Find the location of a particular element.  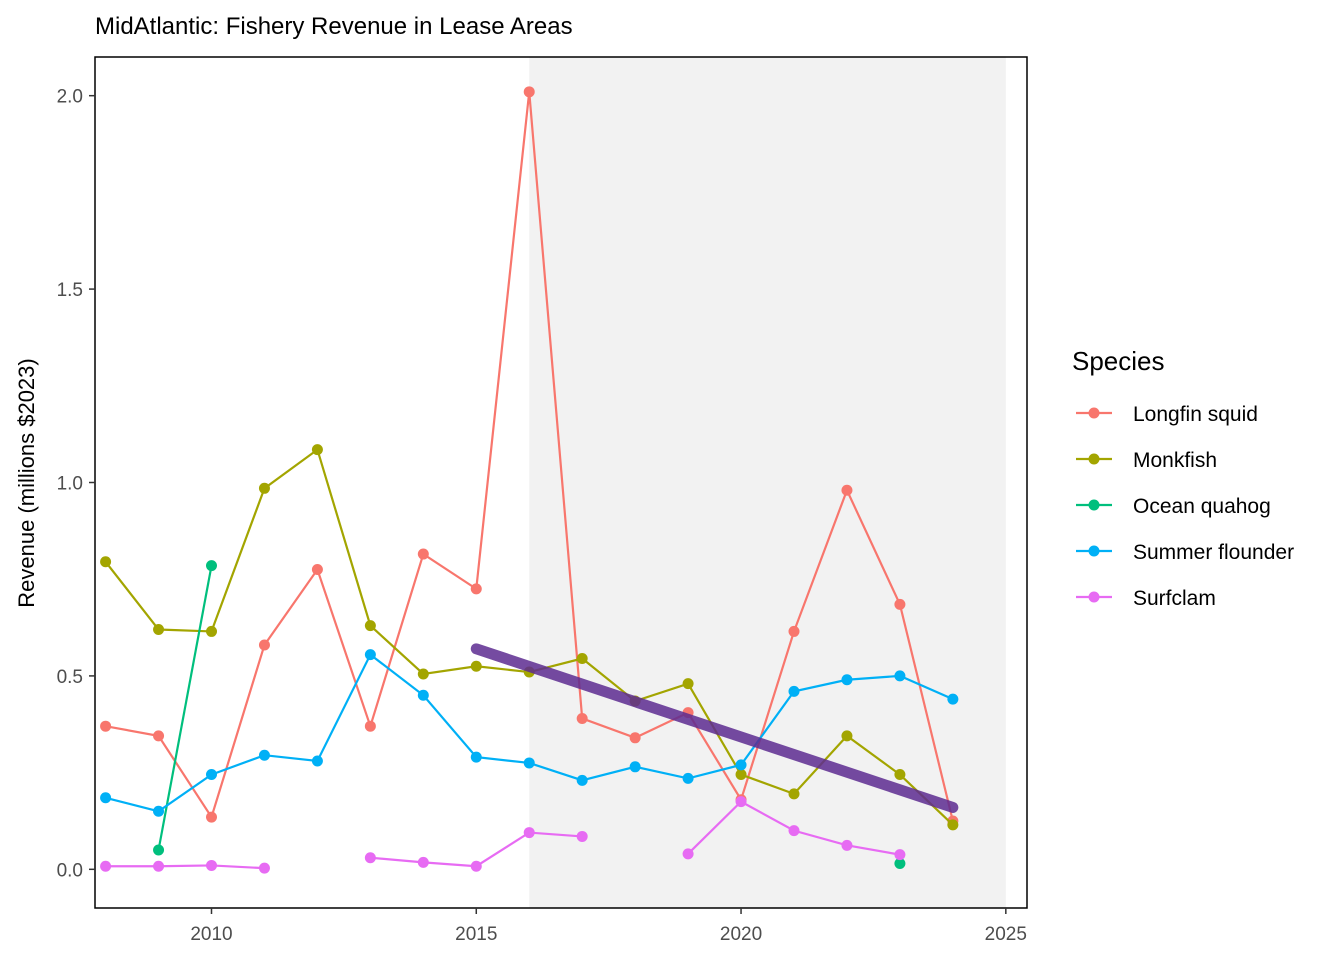

legend-item: Monkfish is located at coordinates (1146, 460).